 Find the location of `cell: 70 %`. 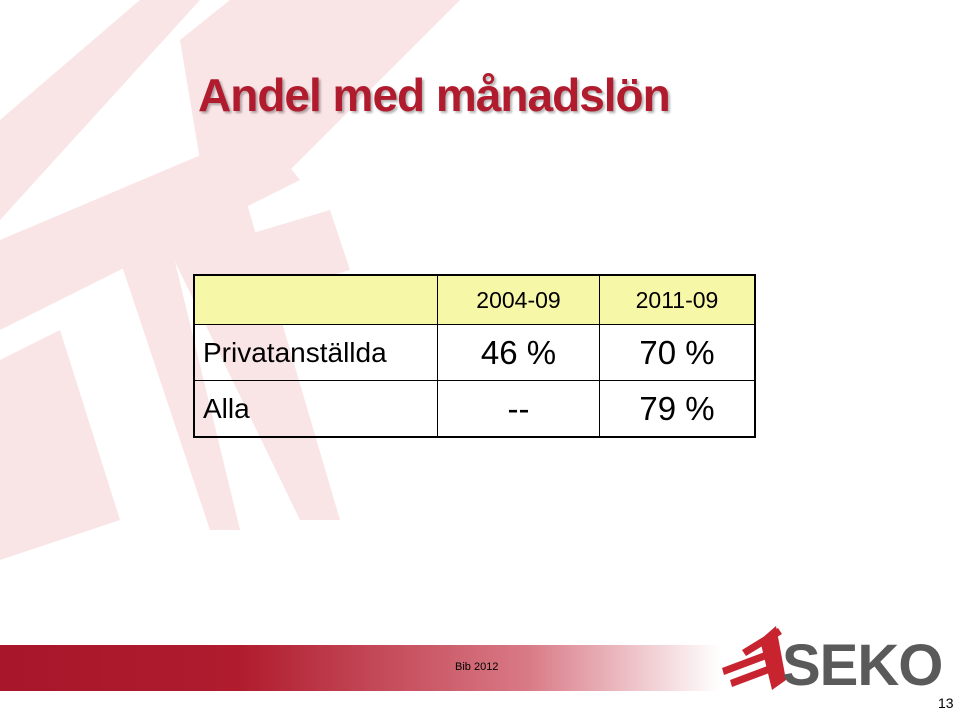

cell: 70 % is located at coordinates (677, 352).